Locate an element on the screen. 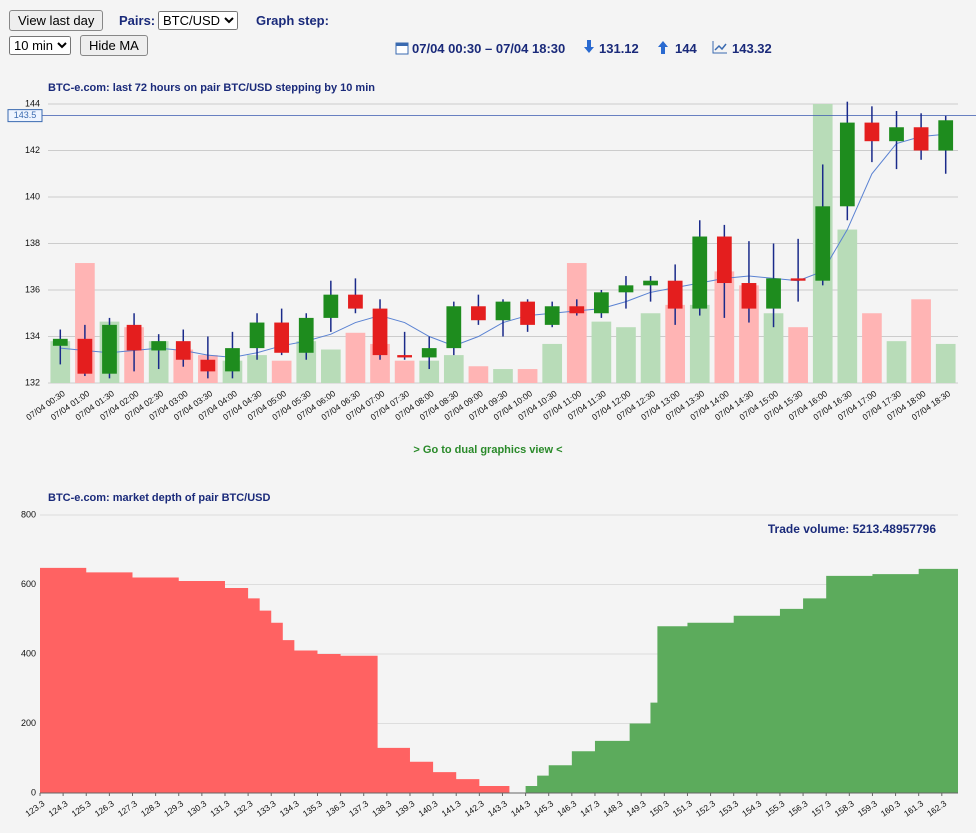  x-tick-label: 123.3 is located at coordinates (34, 808).